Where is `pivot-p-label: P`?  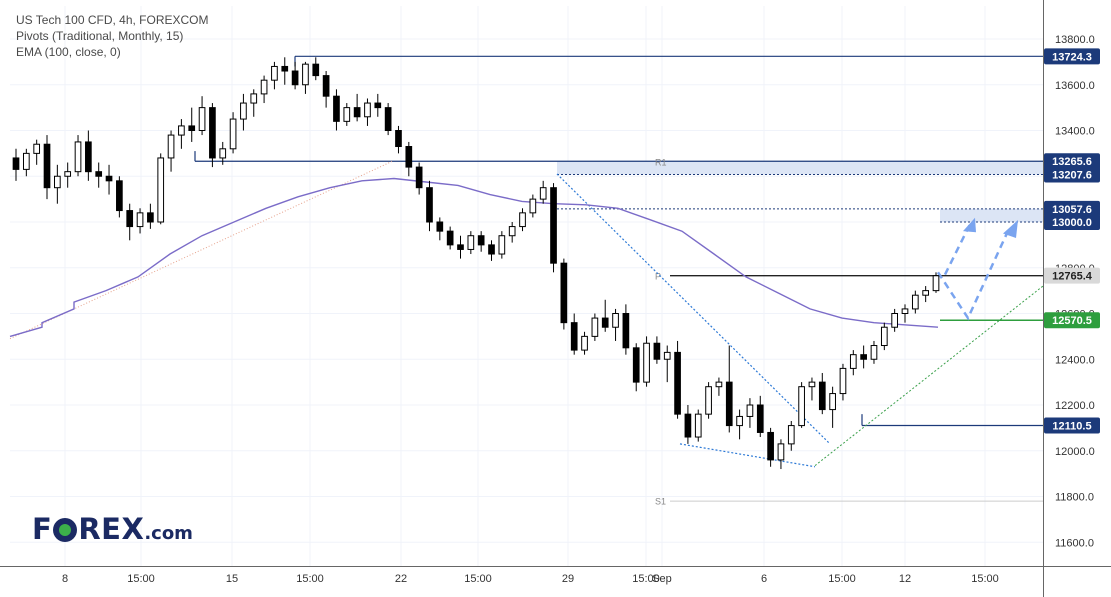 pivot-p-label: P is located at coordinates (658, 276).